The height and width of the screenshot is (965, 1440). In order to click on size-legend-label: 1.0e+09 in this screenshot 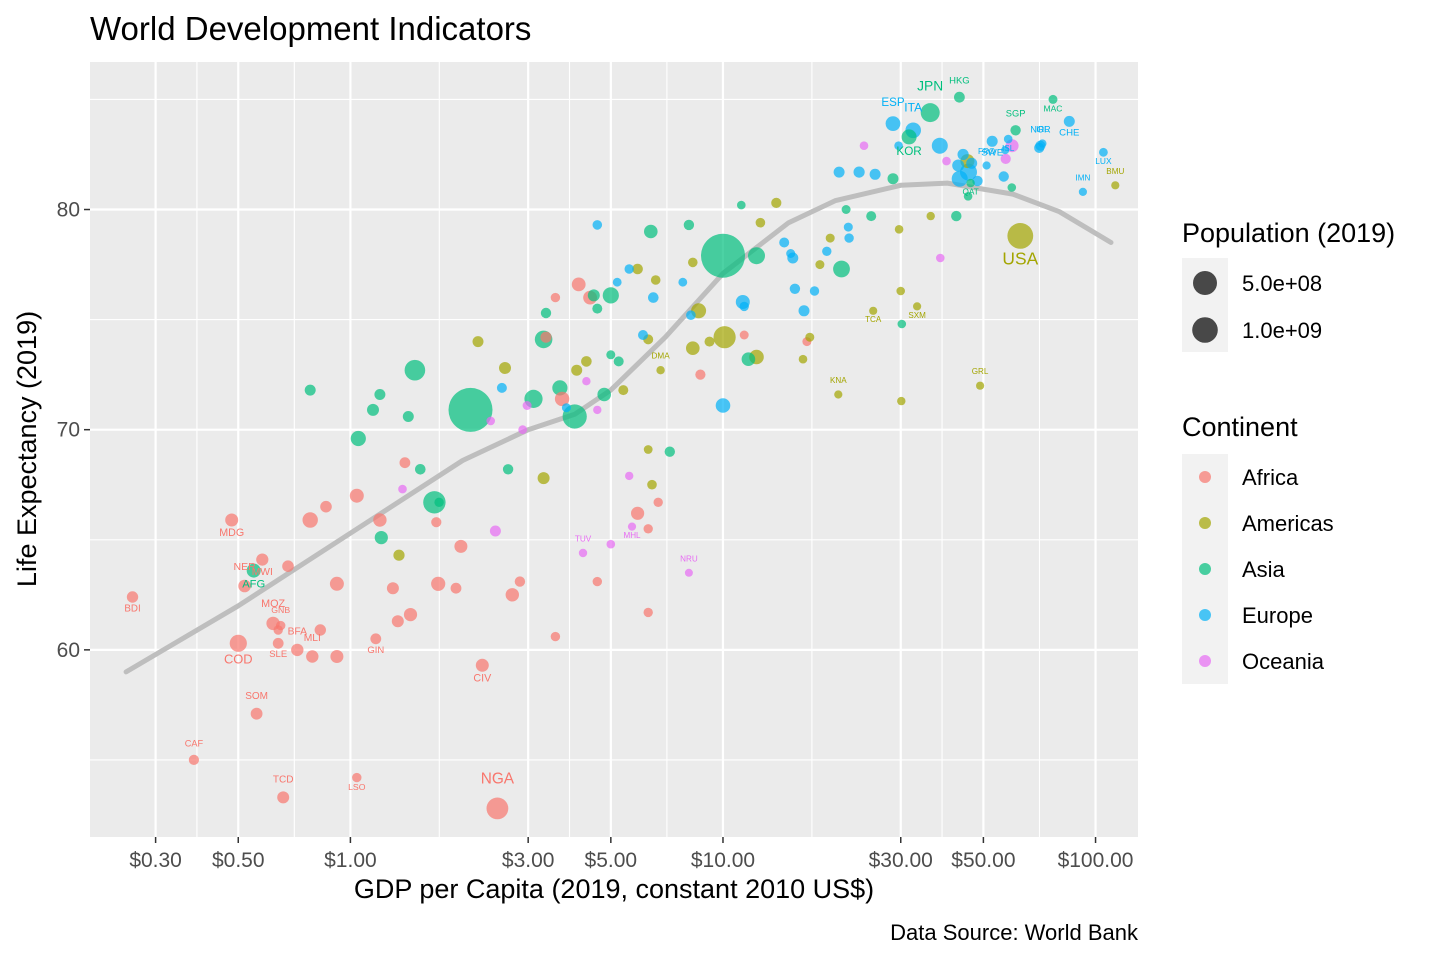, I will do `click(1282, 330)`.